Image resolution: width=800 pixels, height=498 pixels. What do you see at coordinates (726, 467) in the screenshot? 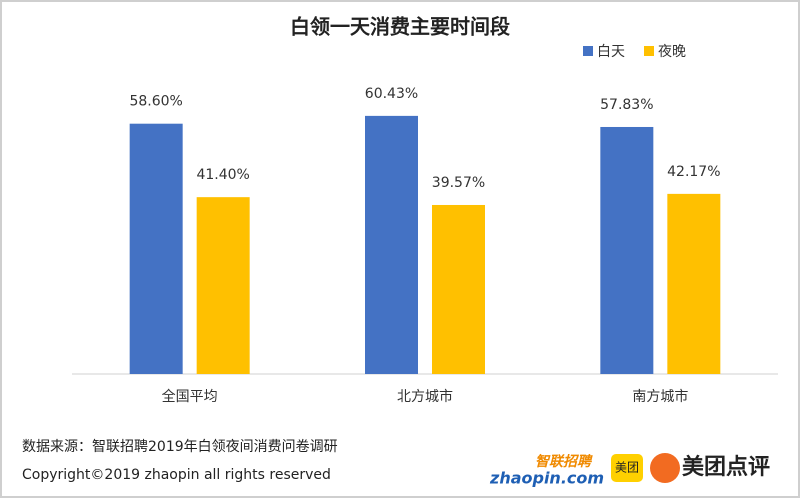
I see `logo-text: 美团点评` at bounding box center [726, 467].